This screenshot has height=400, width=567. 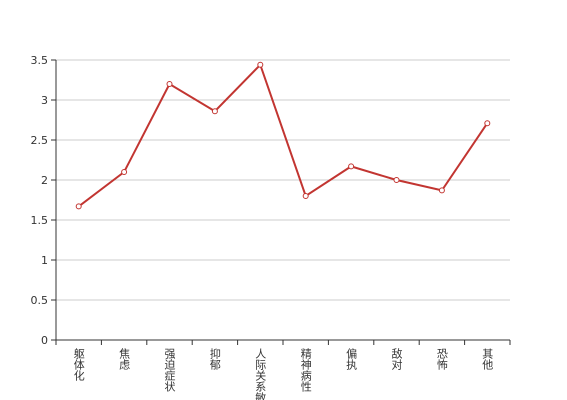 What do you see at coordinates (396, 358) in the screenshot?
I see `x-tick-label: 敌对` at bounding box center [396, 358].